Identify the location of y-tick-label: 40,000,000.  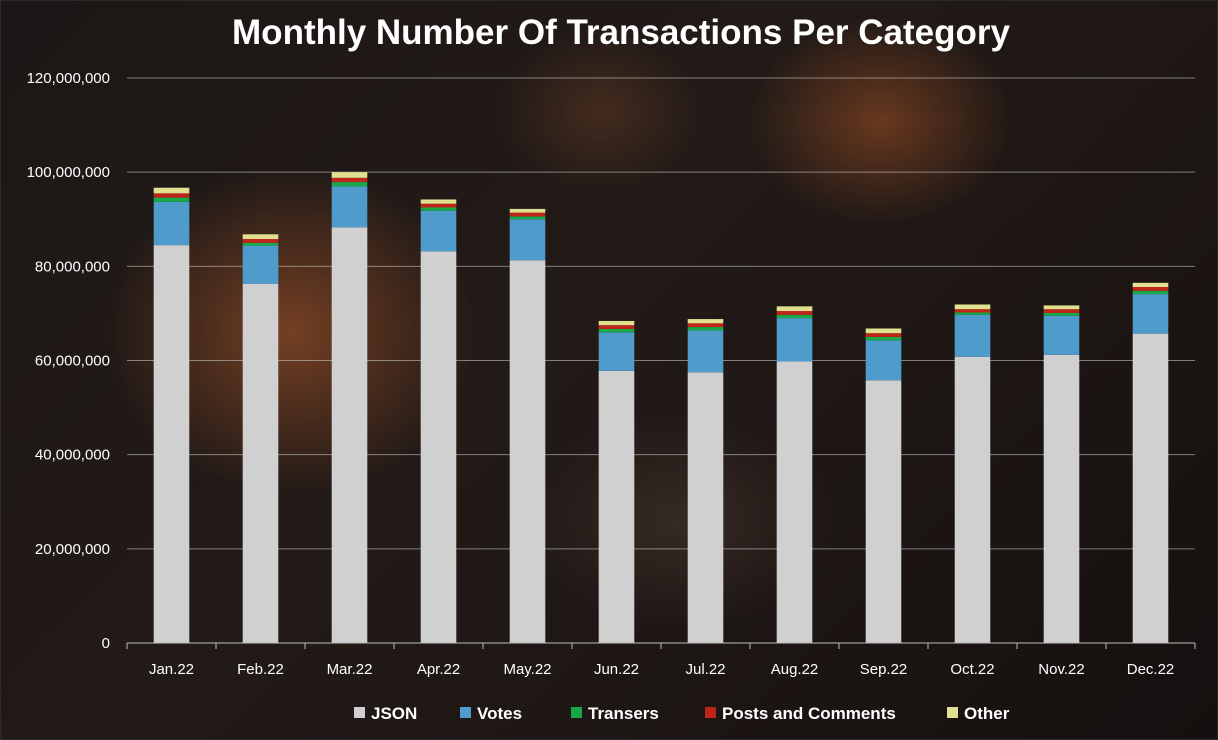
(72, 455).